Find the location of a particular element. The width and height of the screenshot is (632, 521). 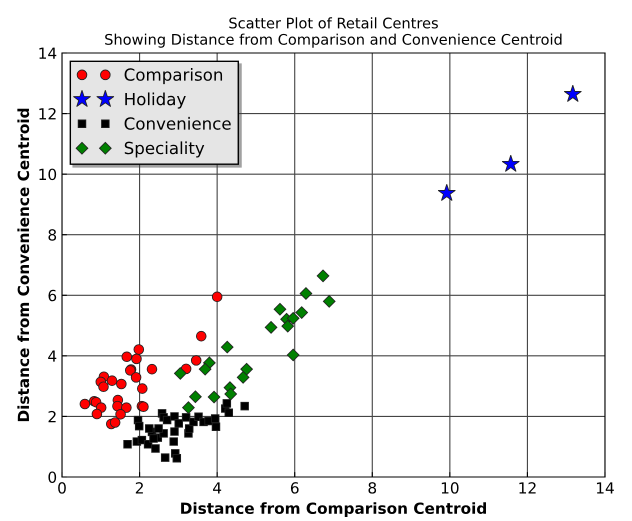

x-tick-label: 12 is located at coordinates (527, 488).